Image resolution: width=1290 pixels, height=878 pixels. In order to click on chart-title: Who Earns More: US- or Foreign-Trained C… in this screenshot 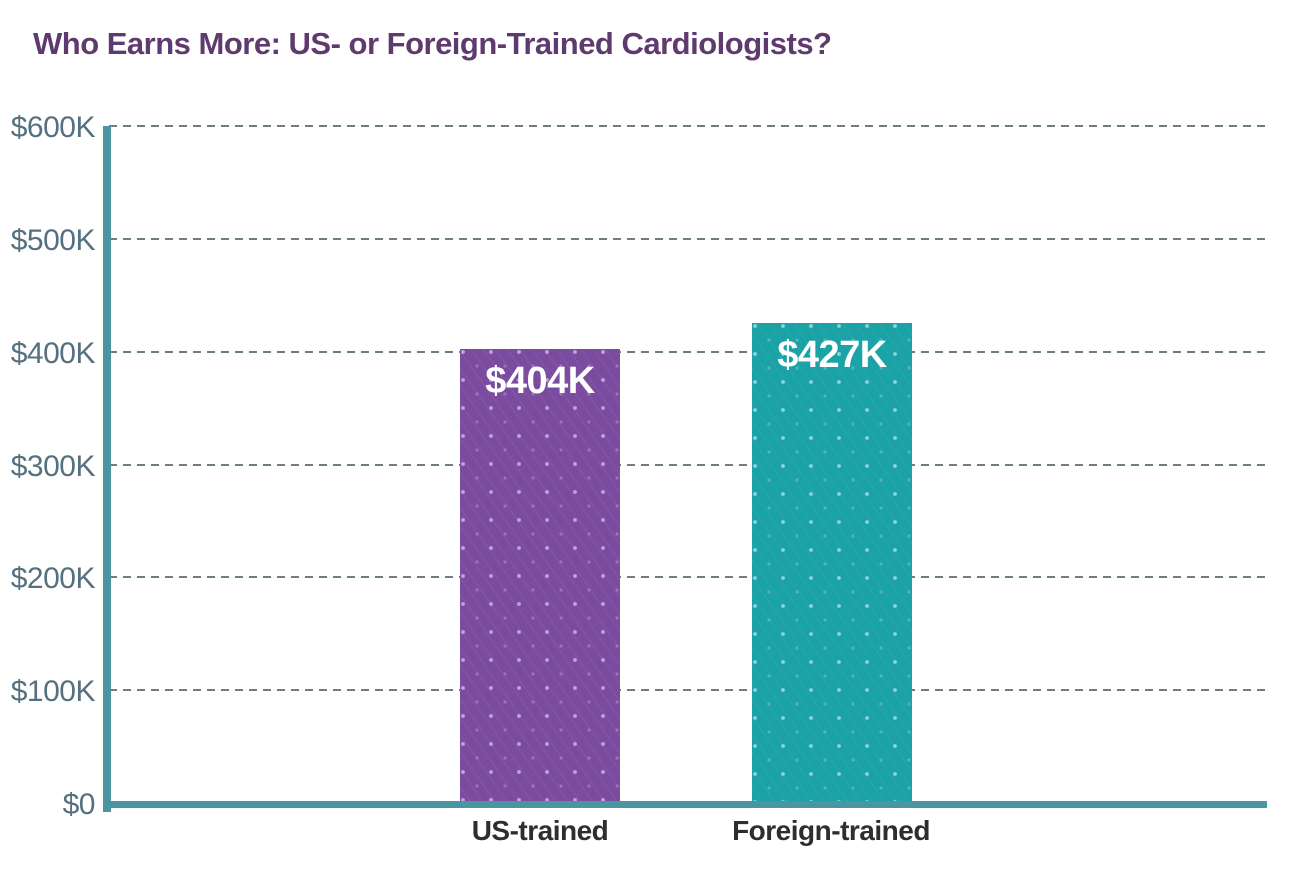, I will do `click(432, 43)`.